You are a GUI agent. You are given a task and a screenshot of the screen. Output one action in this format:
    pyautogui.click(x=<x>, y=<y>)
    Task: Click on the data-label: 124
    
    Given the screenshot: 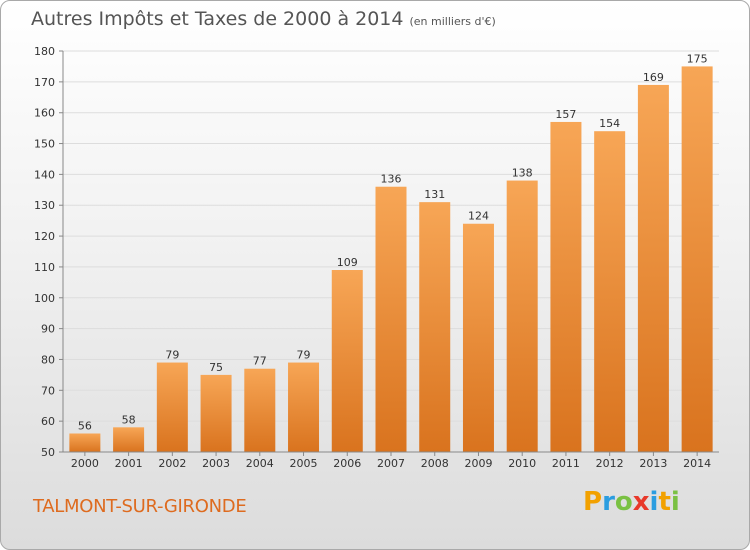 What is the action you would take?
    pyautogui.click(x=478, y=216)
    